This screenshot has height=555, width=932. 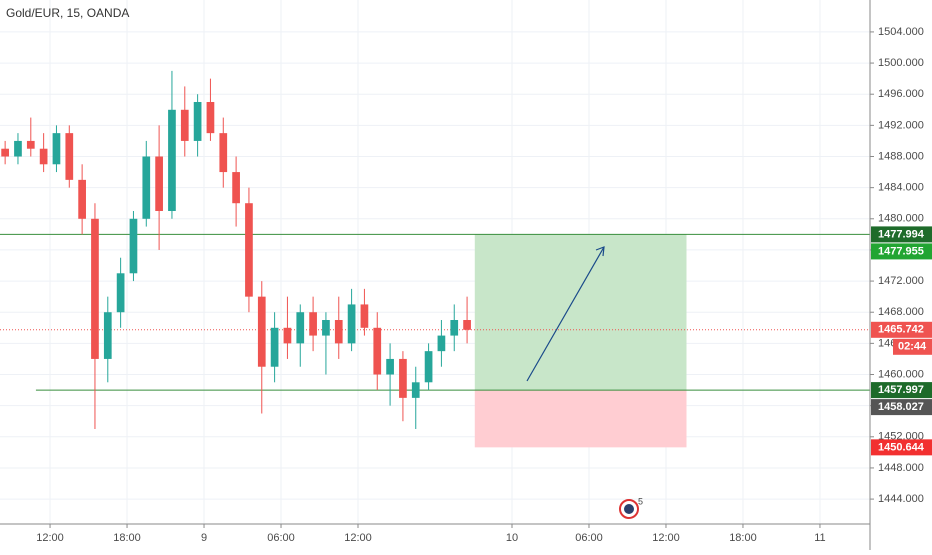 What do you see at coordinates (901, 312) in the screenshot?
I see `y-tick-label: 1468.000` at bounding box center [901, 312].